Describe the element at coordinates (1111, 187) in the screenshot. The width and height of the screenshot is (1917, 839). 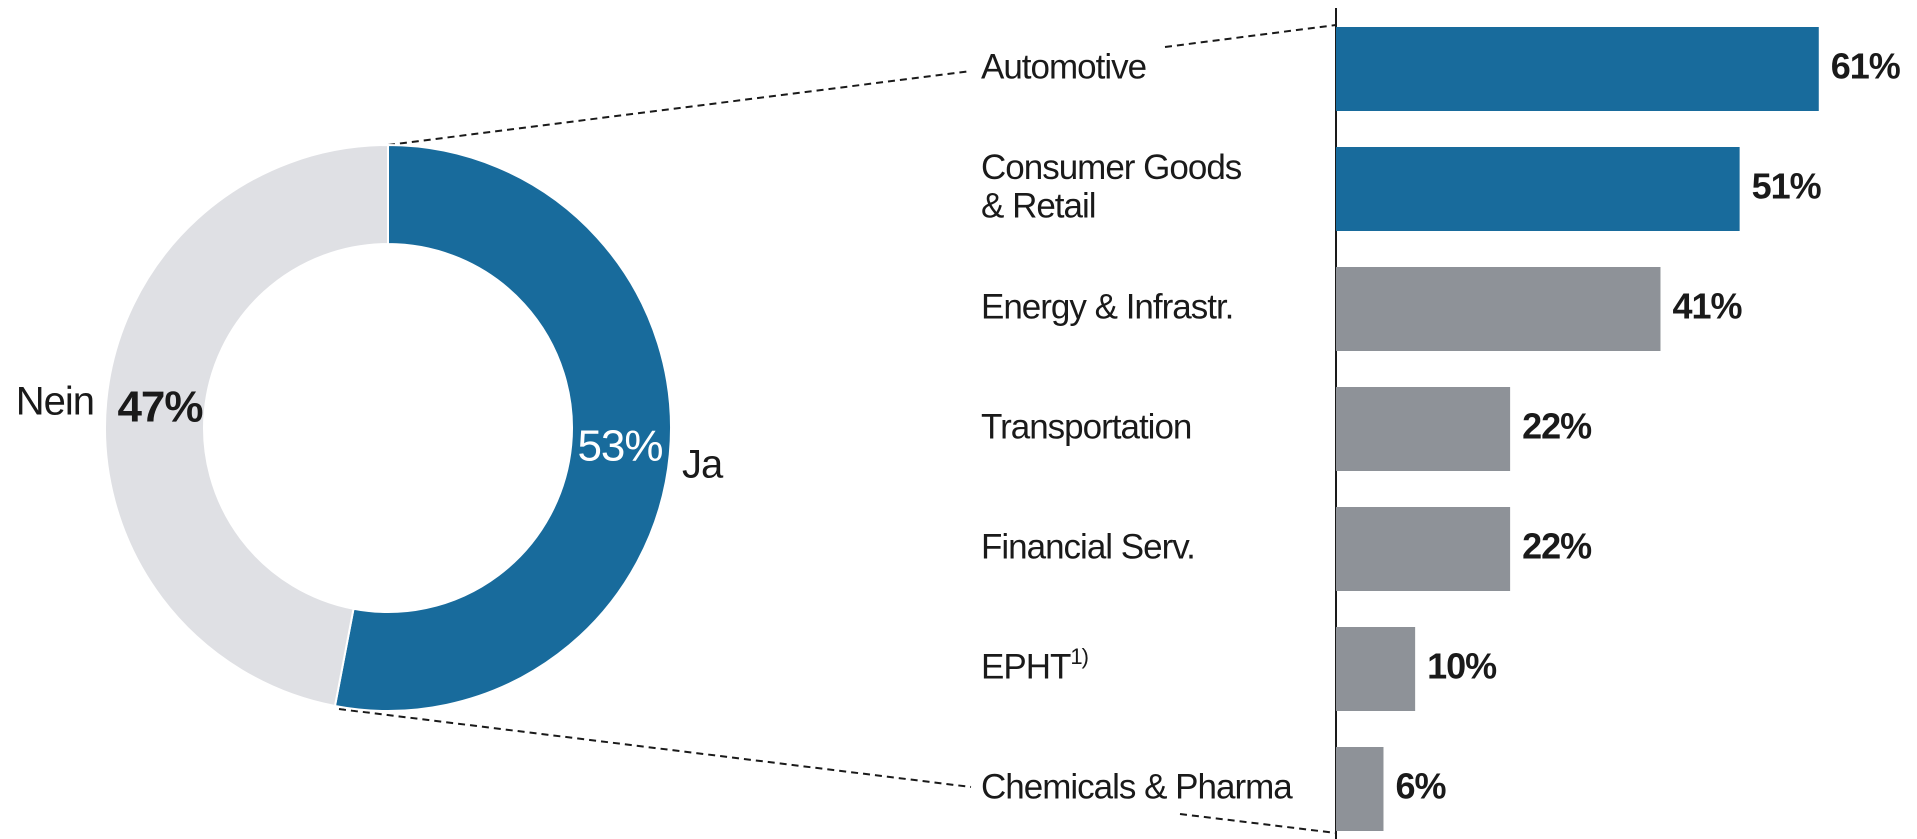
I see `category-label: Consumer Goods & Retail` at that location.